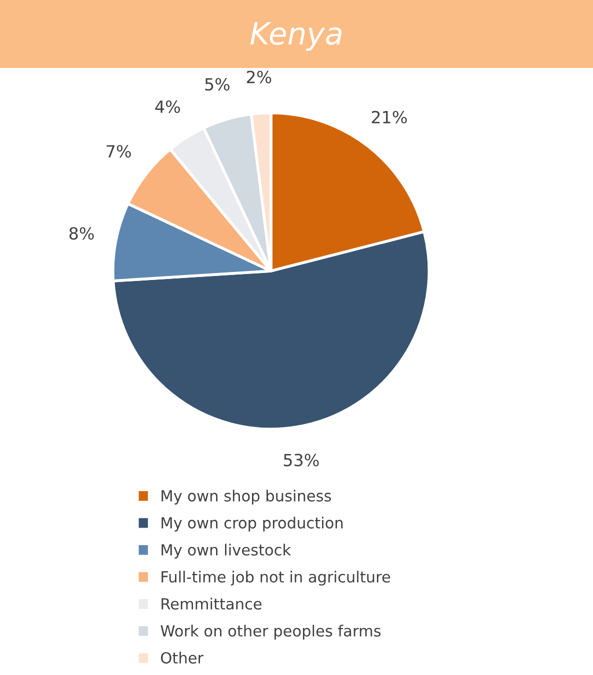  What do you see at coordinates (182, 658) in the screenshot?
I see `legend-label: Other` at bounding box center [182, 658].